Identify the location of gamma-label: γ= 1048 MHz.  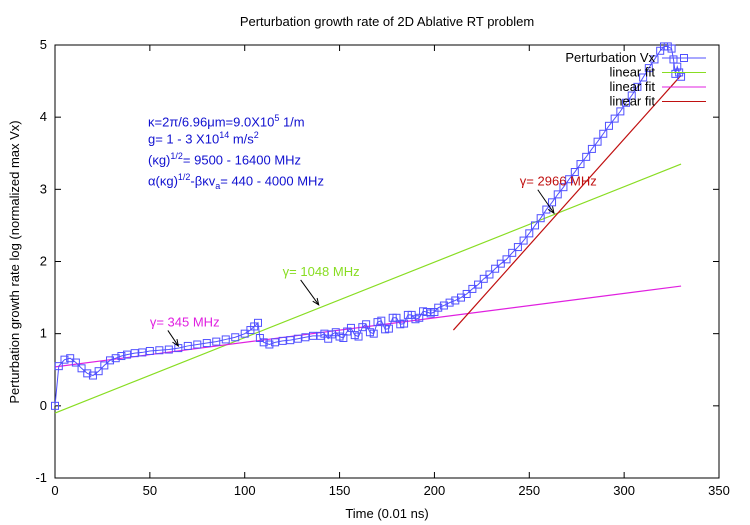
(321, 271).